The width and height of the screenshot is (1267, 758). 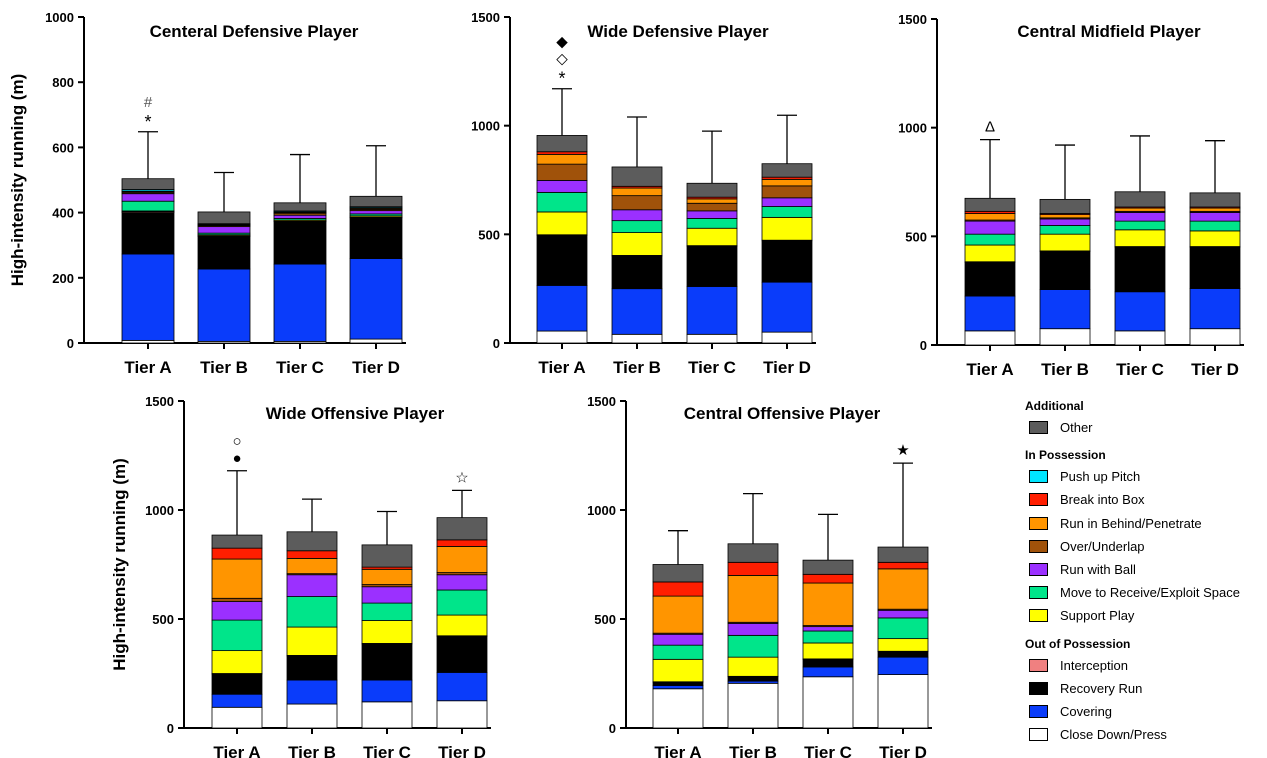 What do you see at coordinates (712, 207) in the screenshot?
I see `bar-segment-over-underlap-tier-c` at bounding box center [712, 207].